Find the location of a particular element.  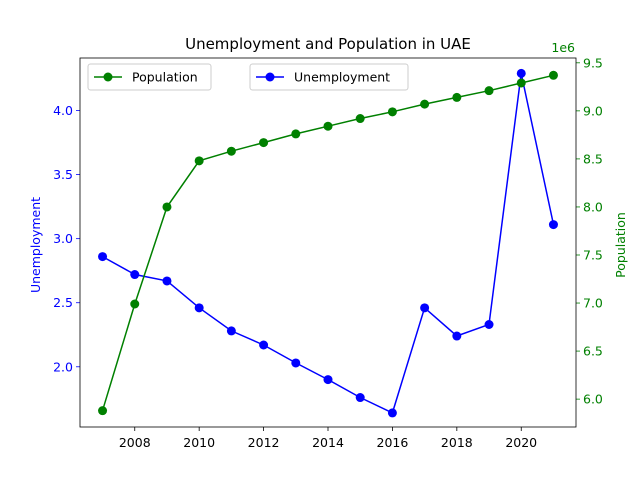

legend-label: Population is located at coordinates (165, 77).